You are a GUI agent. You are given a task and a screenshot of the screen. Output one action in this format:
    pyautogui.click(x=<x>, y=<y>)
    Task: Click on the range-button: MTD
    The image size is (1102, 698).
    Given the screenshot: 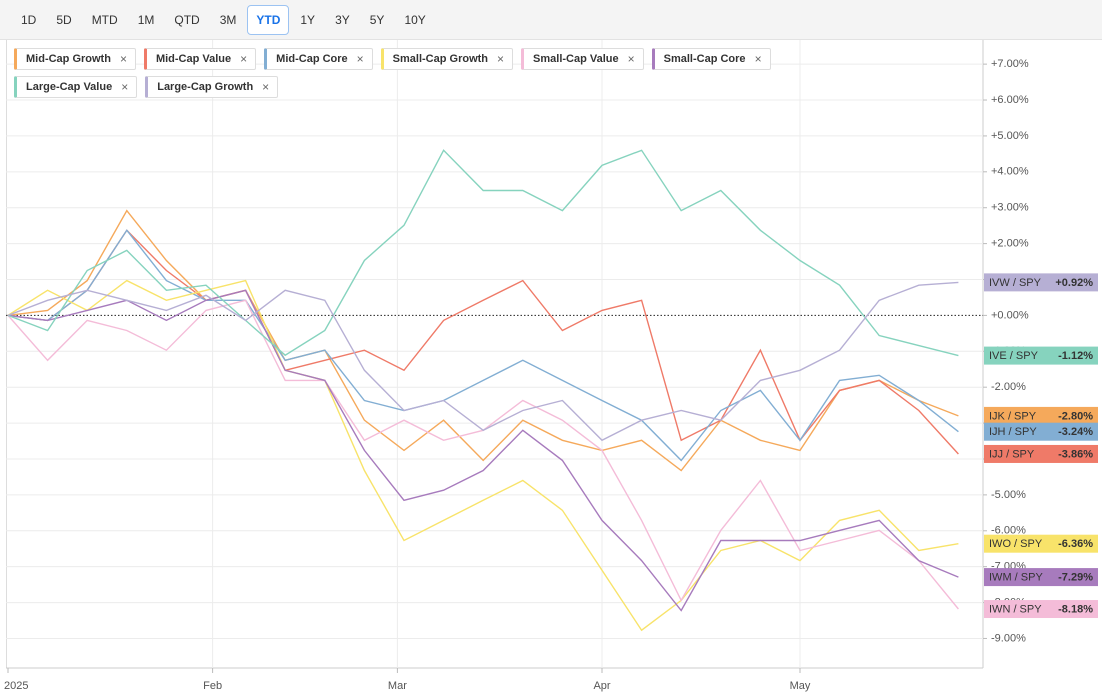 What is the action you would take?
    pyautogui.click(x=104, y=19)
    